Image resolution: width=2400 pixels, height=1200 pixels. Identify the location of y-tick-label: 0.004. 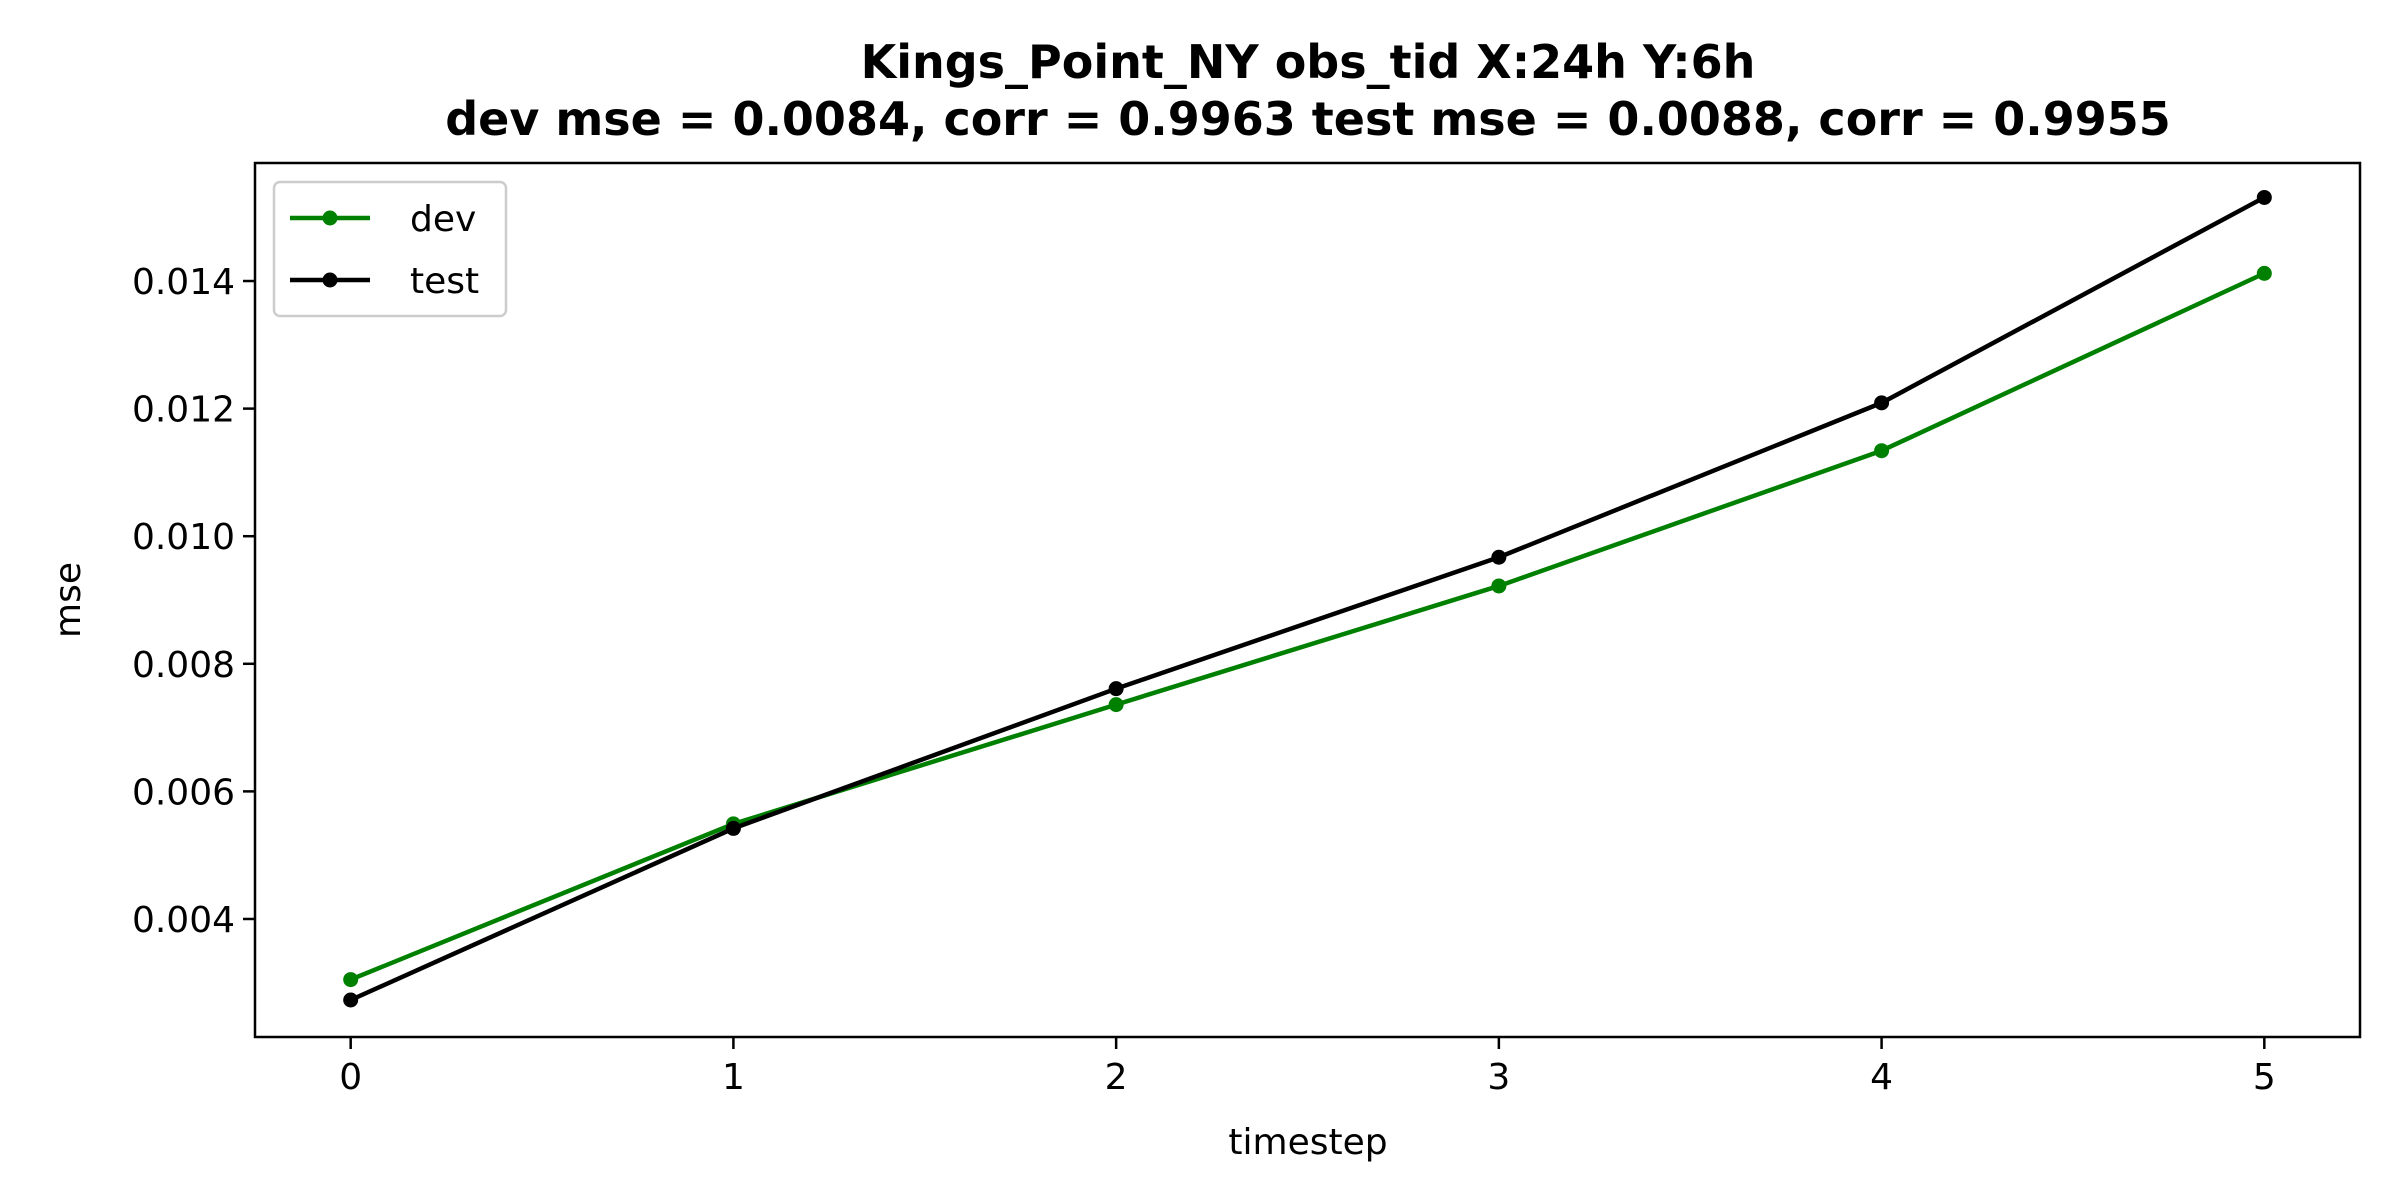
(183, 920).